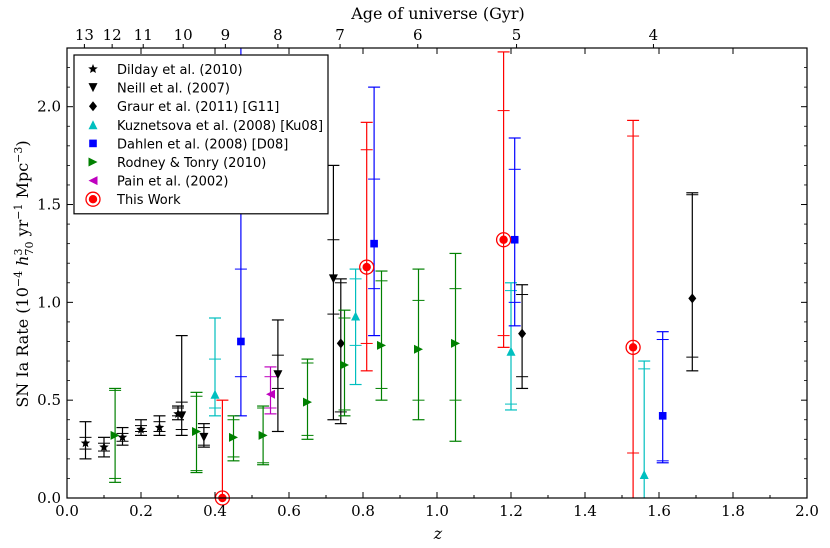  What do you see at coordinates (278, 35) in the screenshot?
I see `top-tick-label-5: 8` at bounding box center [278, 35].